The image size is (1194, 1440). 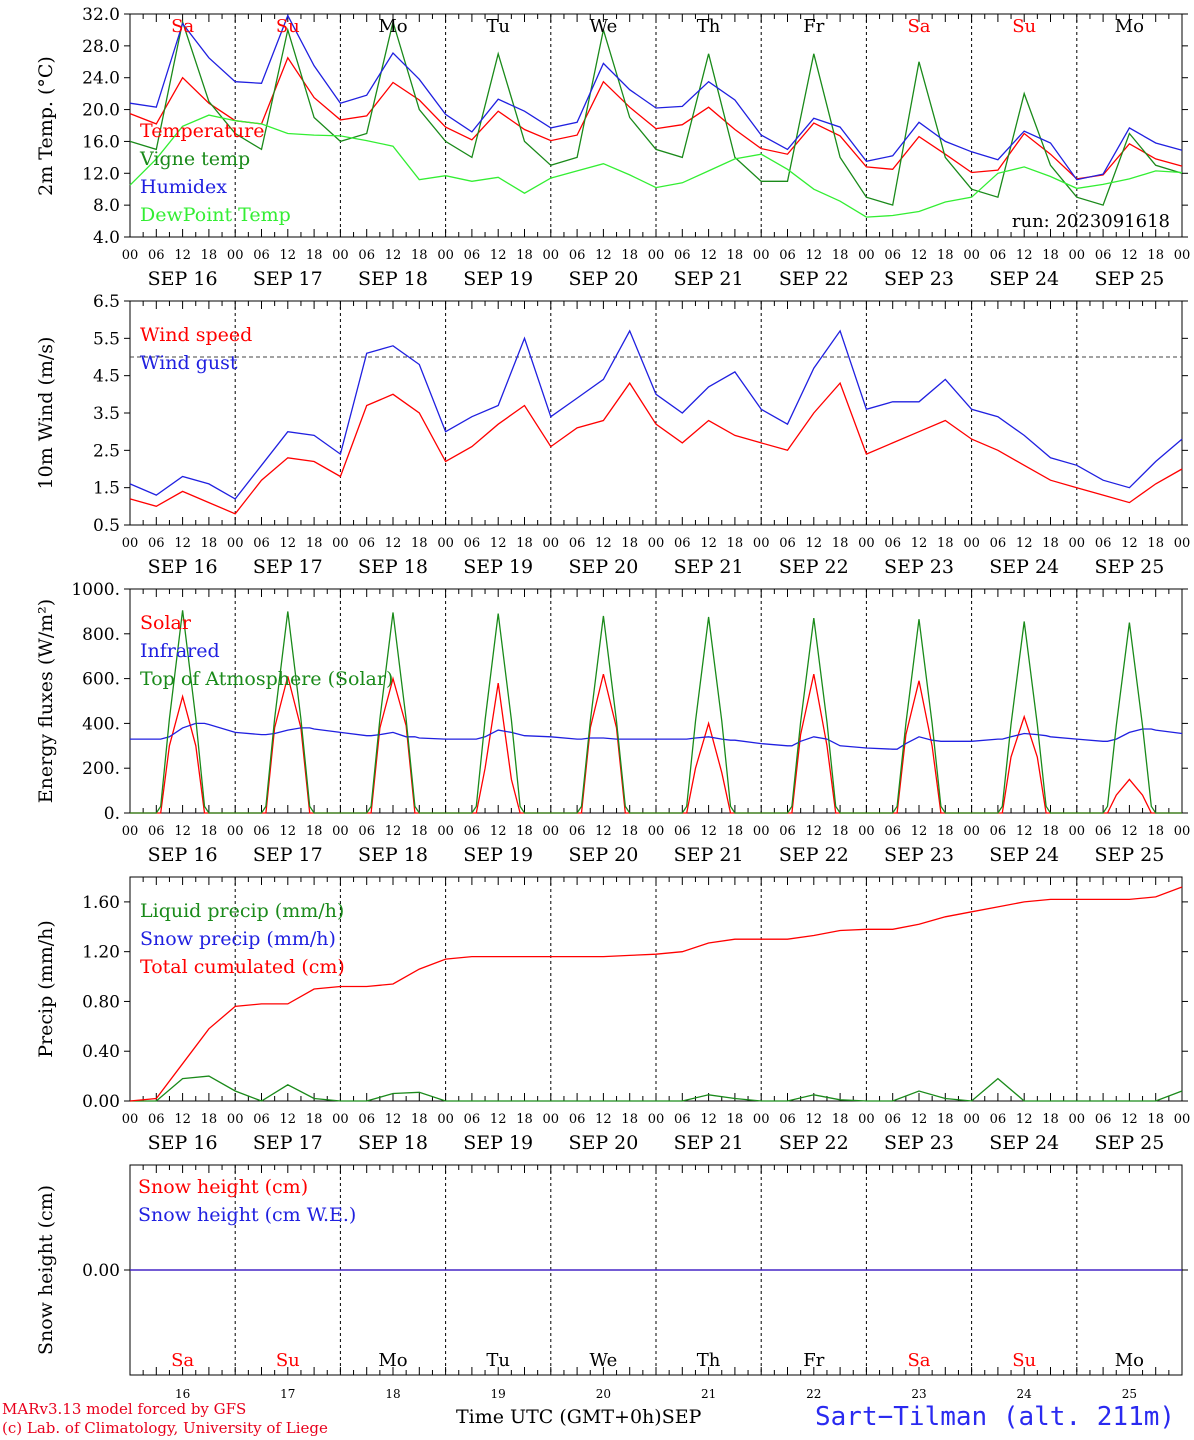 What do you see at coordinates (215, 215) in the screenshot?
I see `legend-entry: DewPoint Temp` at bounding box center [215, 215].